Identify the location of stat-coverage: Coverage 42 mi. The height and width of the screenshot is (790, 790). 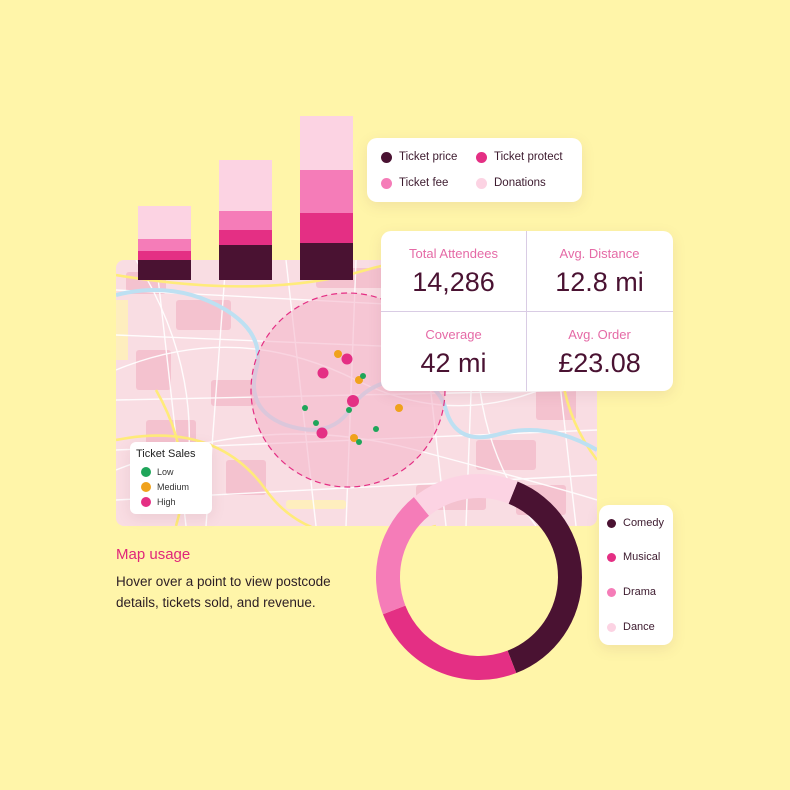
(453, 351).